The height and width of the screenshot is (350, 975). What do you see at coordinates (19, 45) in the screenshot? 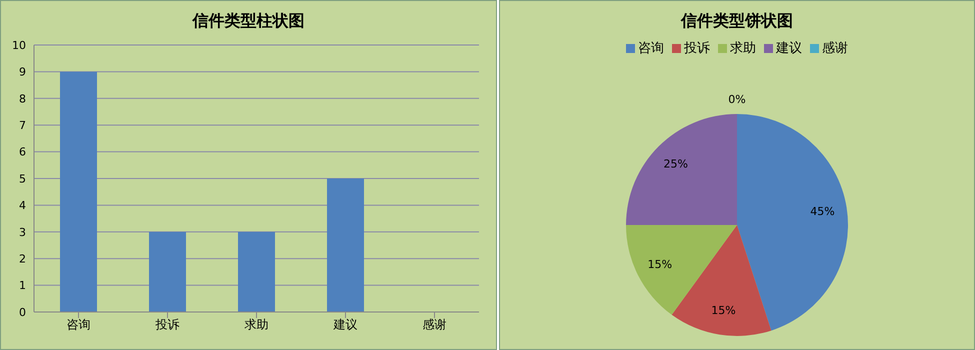
I see `y-tick-label: 10` at bounding box center [19, 45].